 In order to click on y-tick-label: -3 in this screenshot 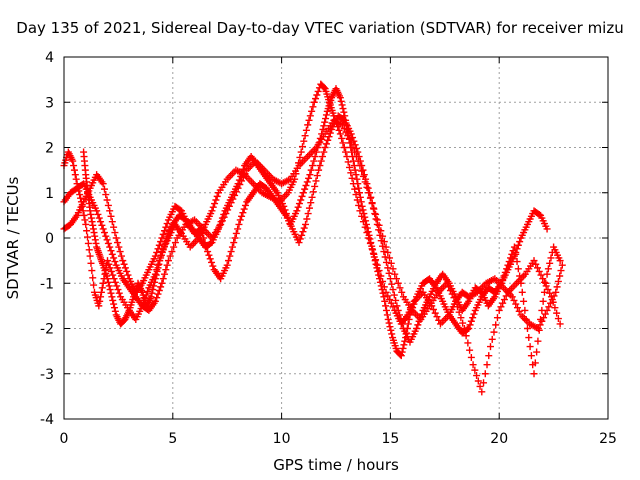, I will do `click(47, 375)`.